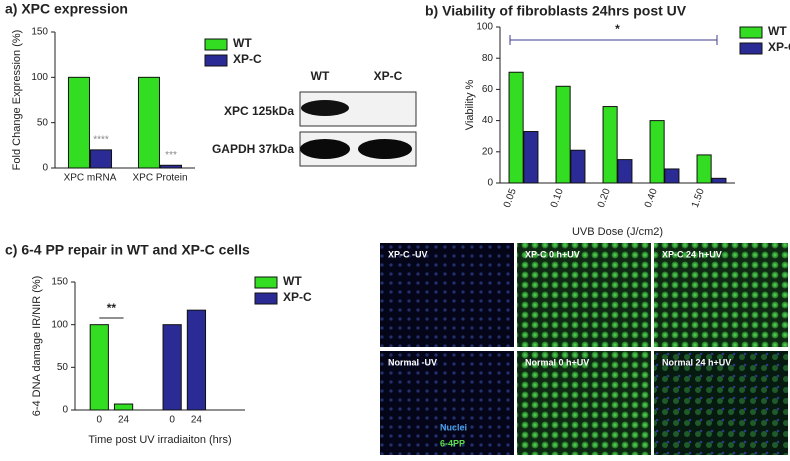 This screenshot has height=461, width=790. I want to click on micrograph-label: XP-C -UV, so click(408, 254).